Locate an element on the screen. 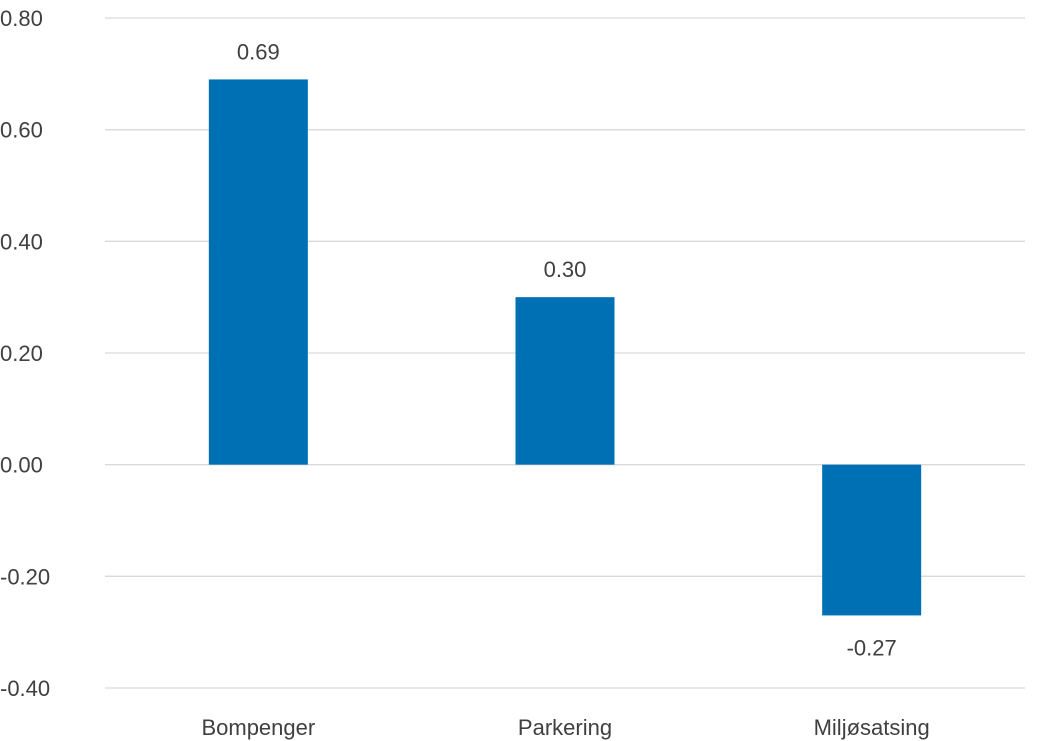 The width and height of the screenshot is (1040, 741). x-axis-category-labels: Bompenger Parkering Miljøsatsing is located at coordinates (565, 727).